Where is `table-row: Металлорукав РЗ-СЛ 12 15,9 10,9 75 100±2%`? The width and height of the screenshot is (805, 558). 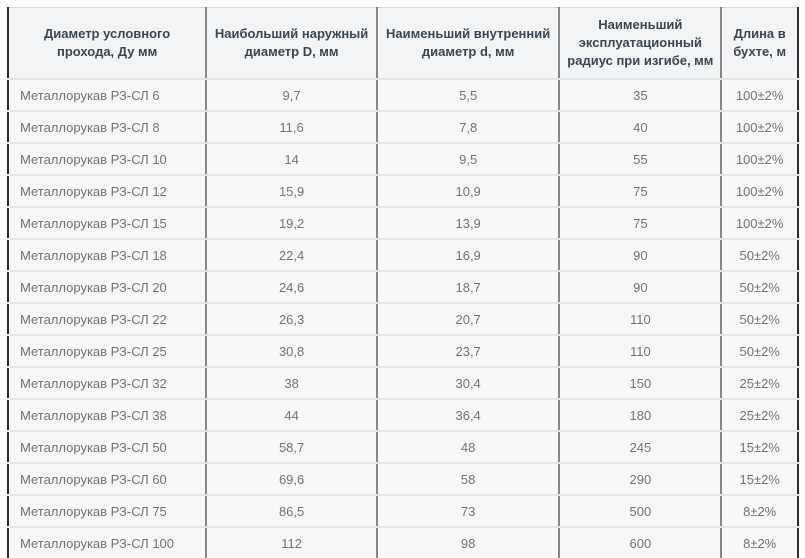
table-row: Металлорукав РЗ-СЛ 12 15,9 10,9 75 100±2% is located at coordinates (403, 191).